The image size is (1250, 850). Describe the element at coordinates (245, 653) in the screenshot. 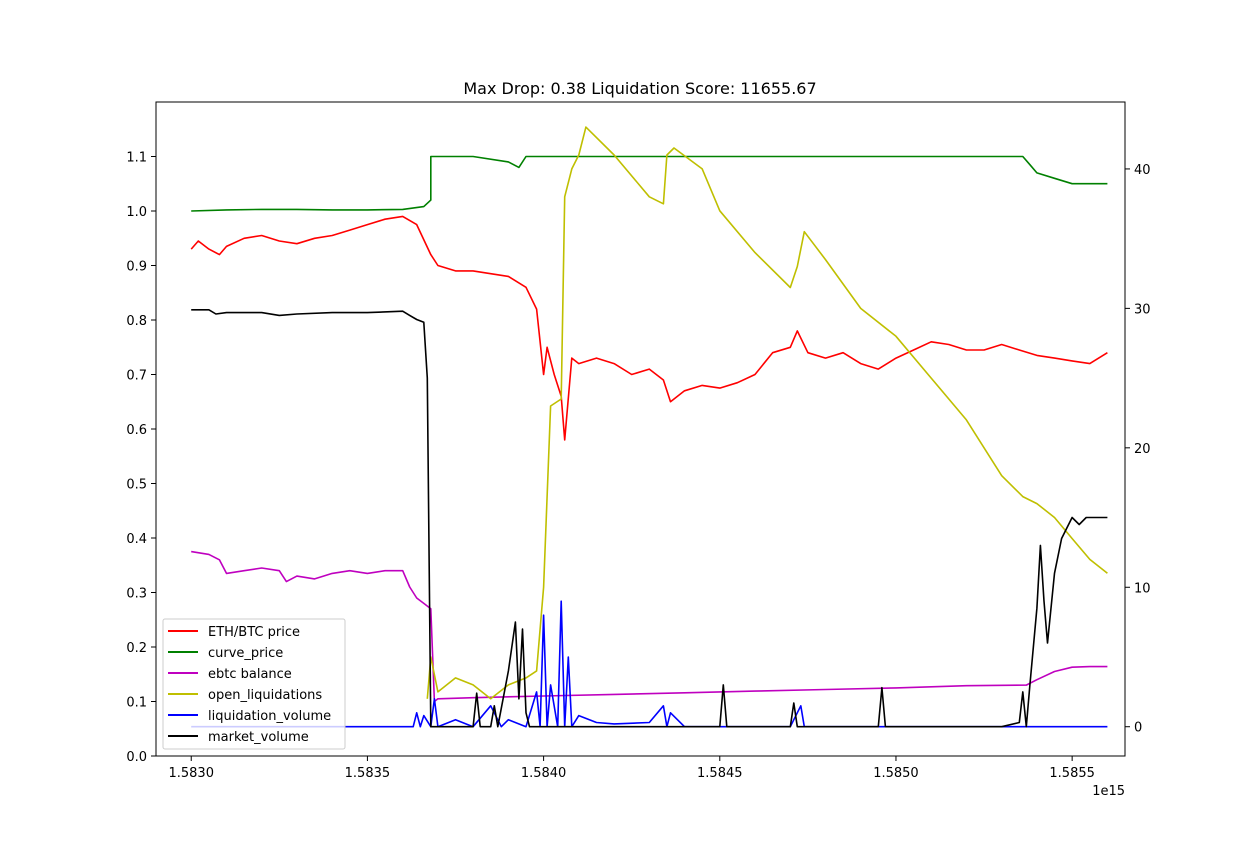

I see `legend-label: curve_price` at that location.